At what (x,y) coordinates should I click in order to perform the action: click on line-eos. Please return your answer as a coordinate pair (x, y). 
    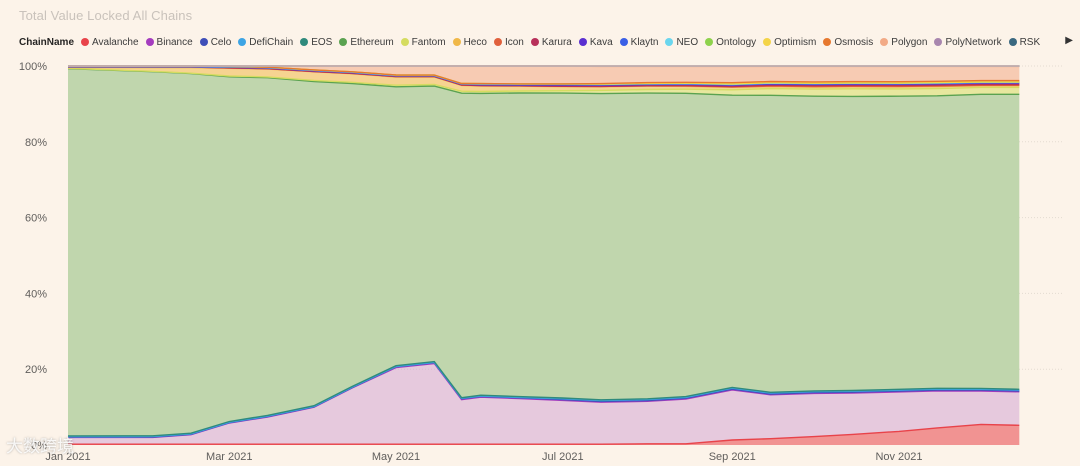
    Looking at the image, I should click on (543, 398).